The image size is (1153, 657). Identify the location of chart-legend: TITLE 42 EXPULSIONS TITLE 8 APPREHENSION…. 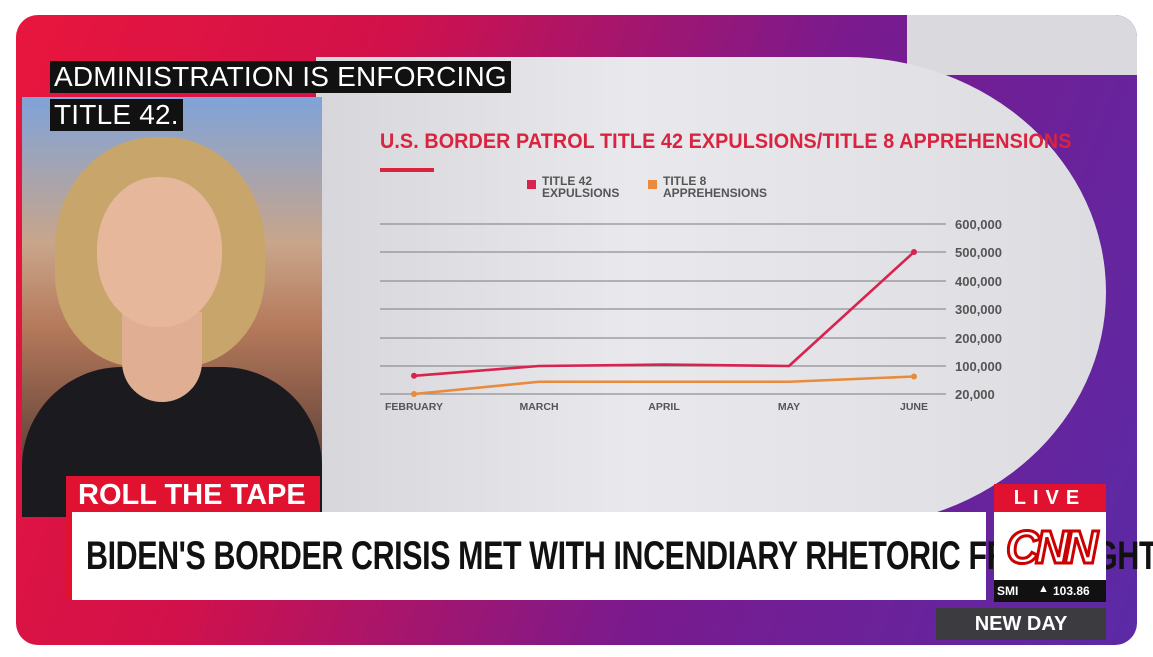
(647, 187).